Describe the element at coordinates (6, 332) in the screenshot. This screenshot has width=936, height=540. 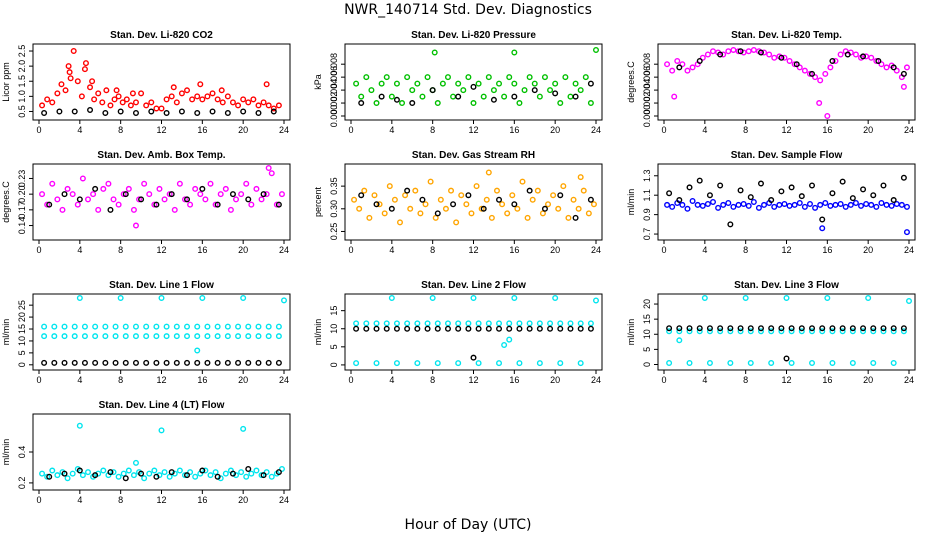
I see `y-axis-label: ml/min` at that location.